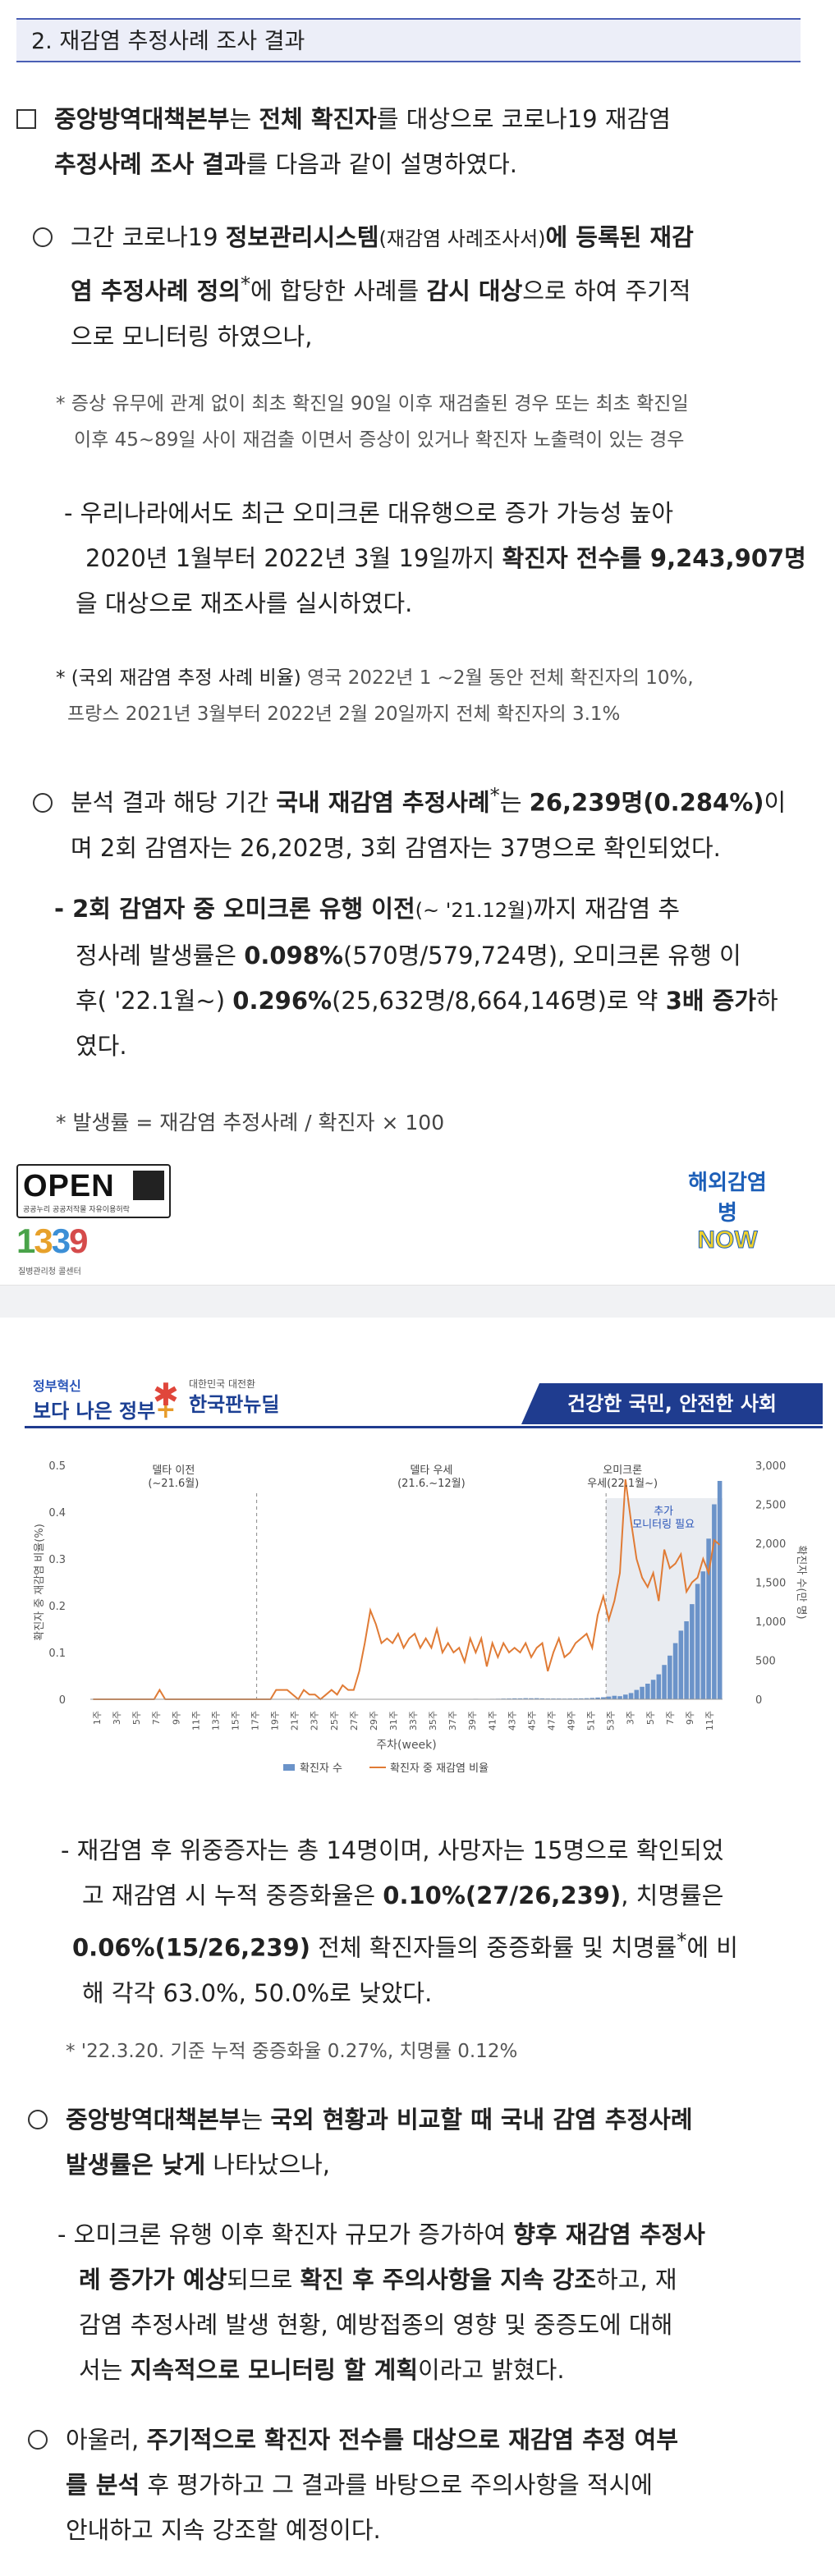  What do you see at coordinates (393, 1721) in the screenshot?
I see `x-tick-label: 31주` at bounding box center [393, 1721].